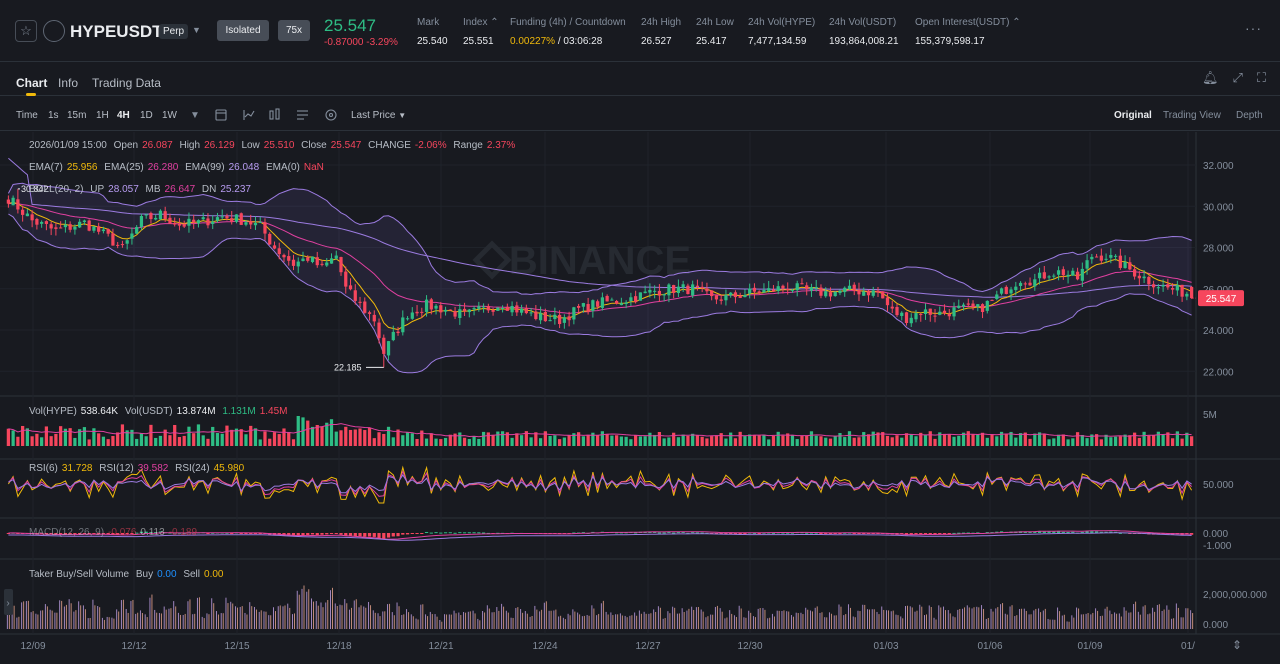  What do you see at coordinates (243, 30) in the screenshot?
I see `margin-mode-button: Isolated` at bounding box center [243, 30].